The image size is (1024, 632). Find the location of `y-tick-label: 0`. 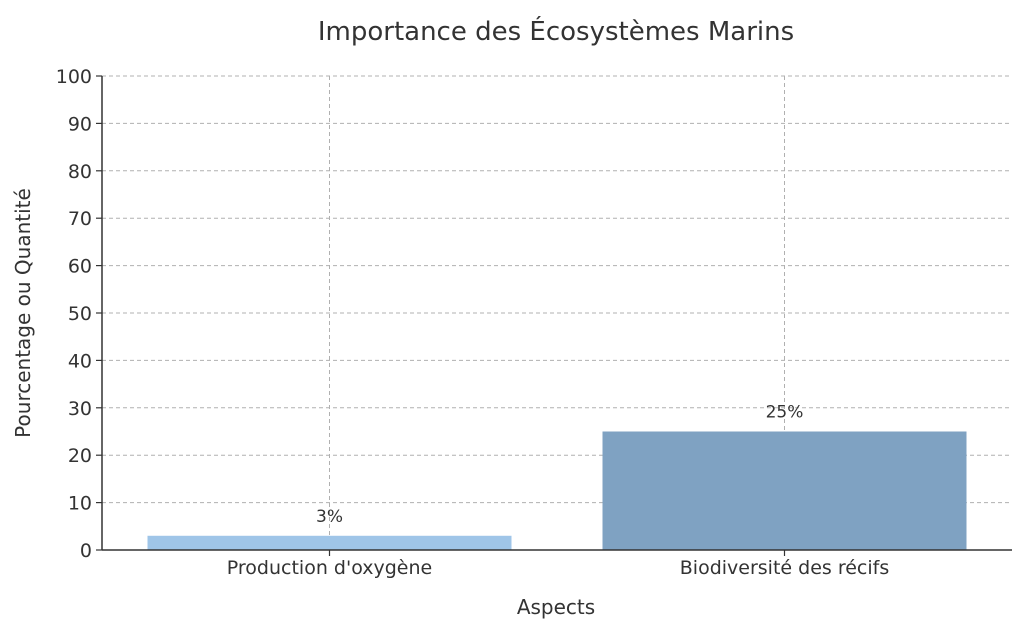

y-tick-label: 0 is located at coordinates (86, 551).